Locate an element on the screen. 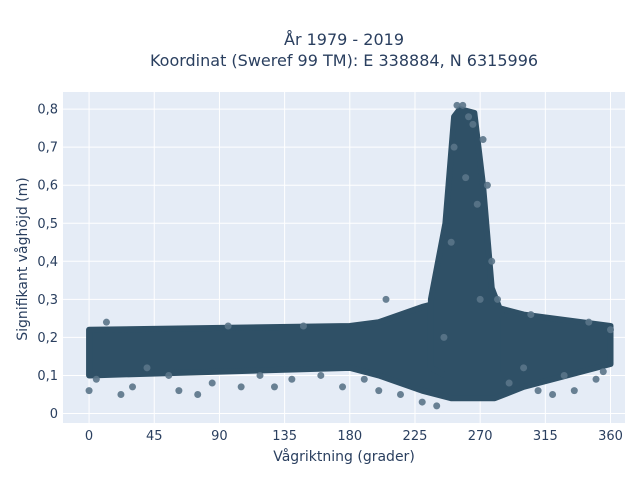  x-axis-title: Vågriktning (grader) is located at coordinates (344, 456).